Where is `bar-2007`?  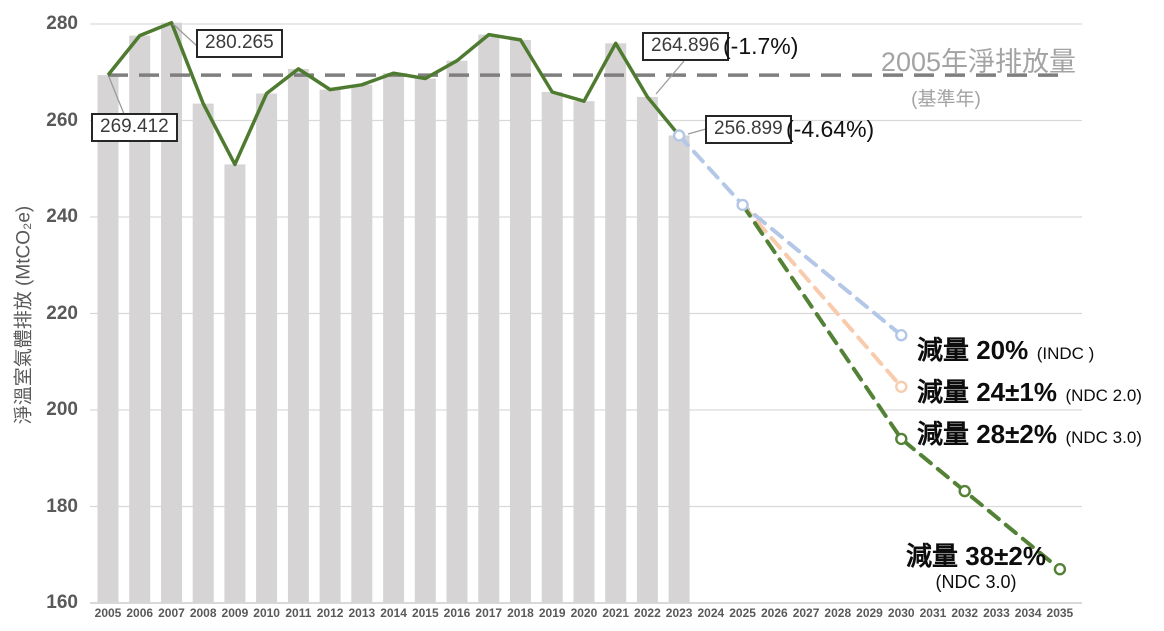 bar-2007 is located at coordinates (171, 312).